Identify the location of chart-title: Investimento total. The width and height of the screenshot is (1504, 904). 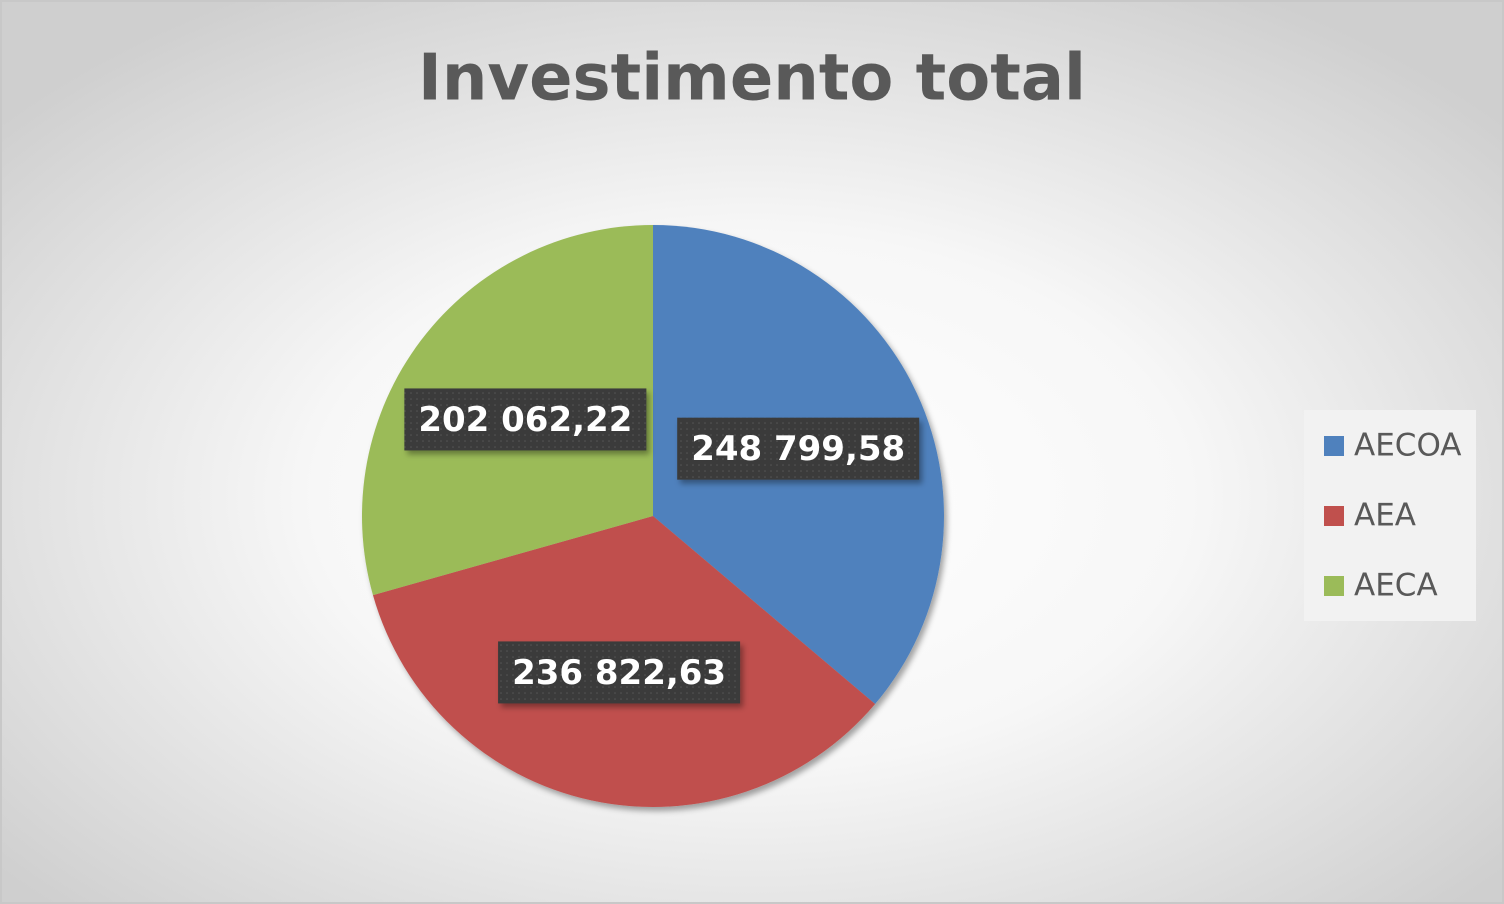
(752, 79).